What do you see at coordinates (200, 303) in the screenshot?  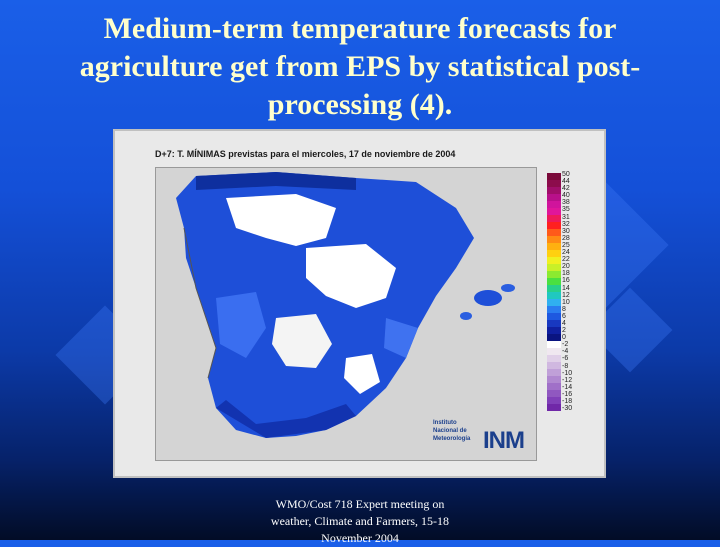 I see `country-border` at bounding box center [200, 303].